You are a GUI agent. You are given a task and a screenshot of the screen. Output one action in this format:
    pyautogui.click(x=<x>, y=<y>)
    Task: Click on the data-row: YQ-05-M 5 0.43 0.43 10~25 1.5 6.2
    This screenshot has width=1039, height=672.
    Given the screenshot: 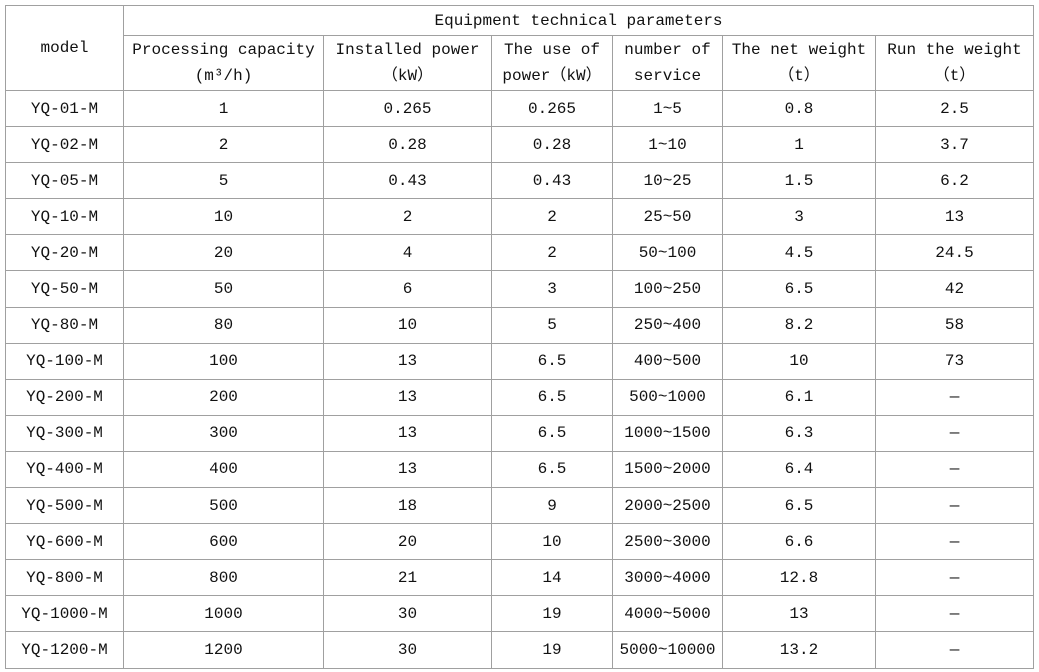 What is the action you would take?
    pyautogui.click(x=520, y=181)
    